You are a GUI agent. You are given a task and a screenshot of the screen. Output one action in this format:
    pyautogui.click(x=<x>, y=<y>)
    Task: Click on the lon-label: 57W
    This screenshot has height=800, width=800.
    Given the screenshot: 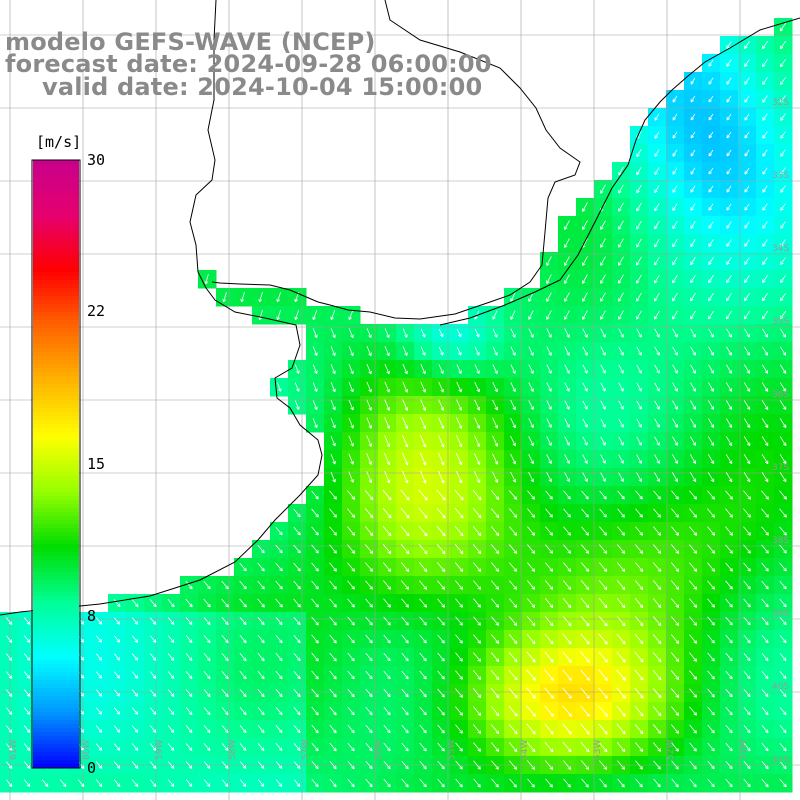 What is the action you would take?
    pyautogui.click(x=306, y=750)
    